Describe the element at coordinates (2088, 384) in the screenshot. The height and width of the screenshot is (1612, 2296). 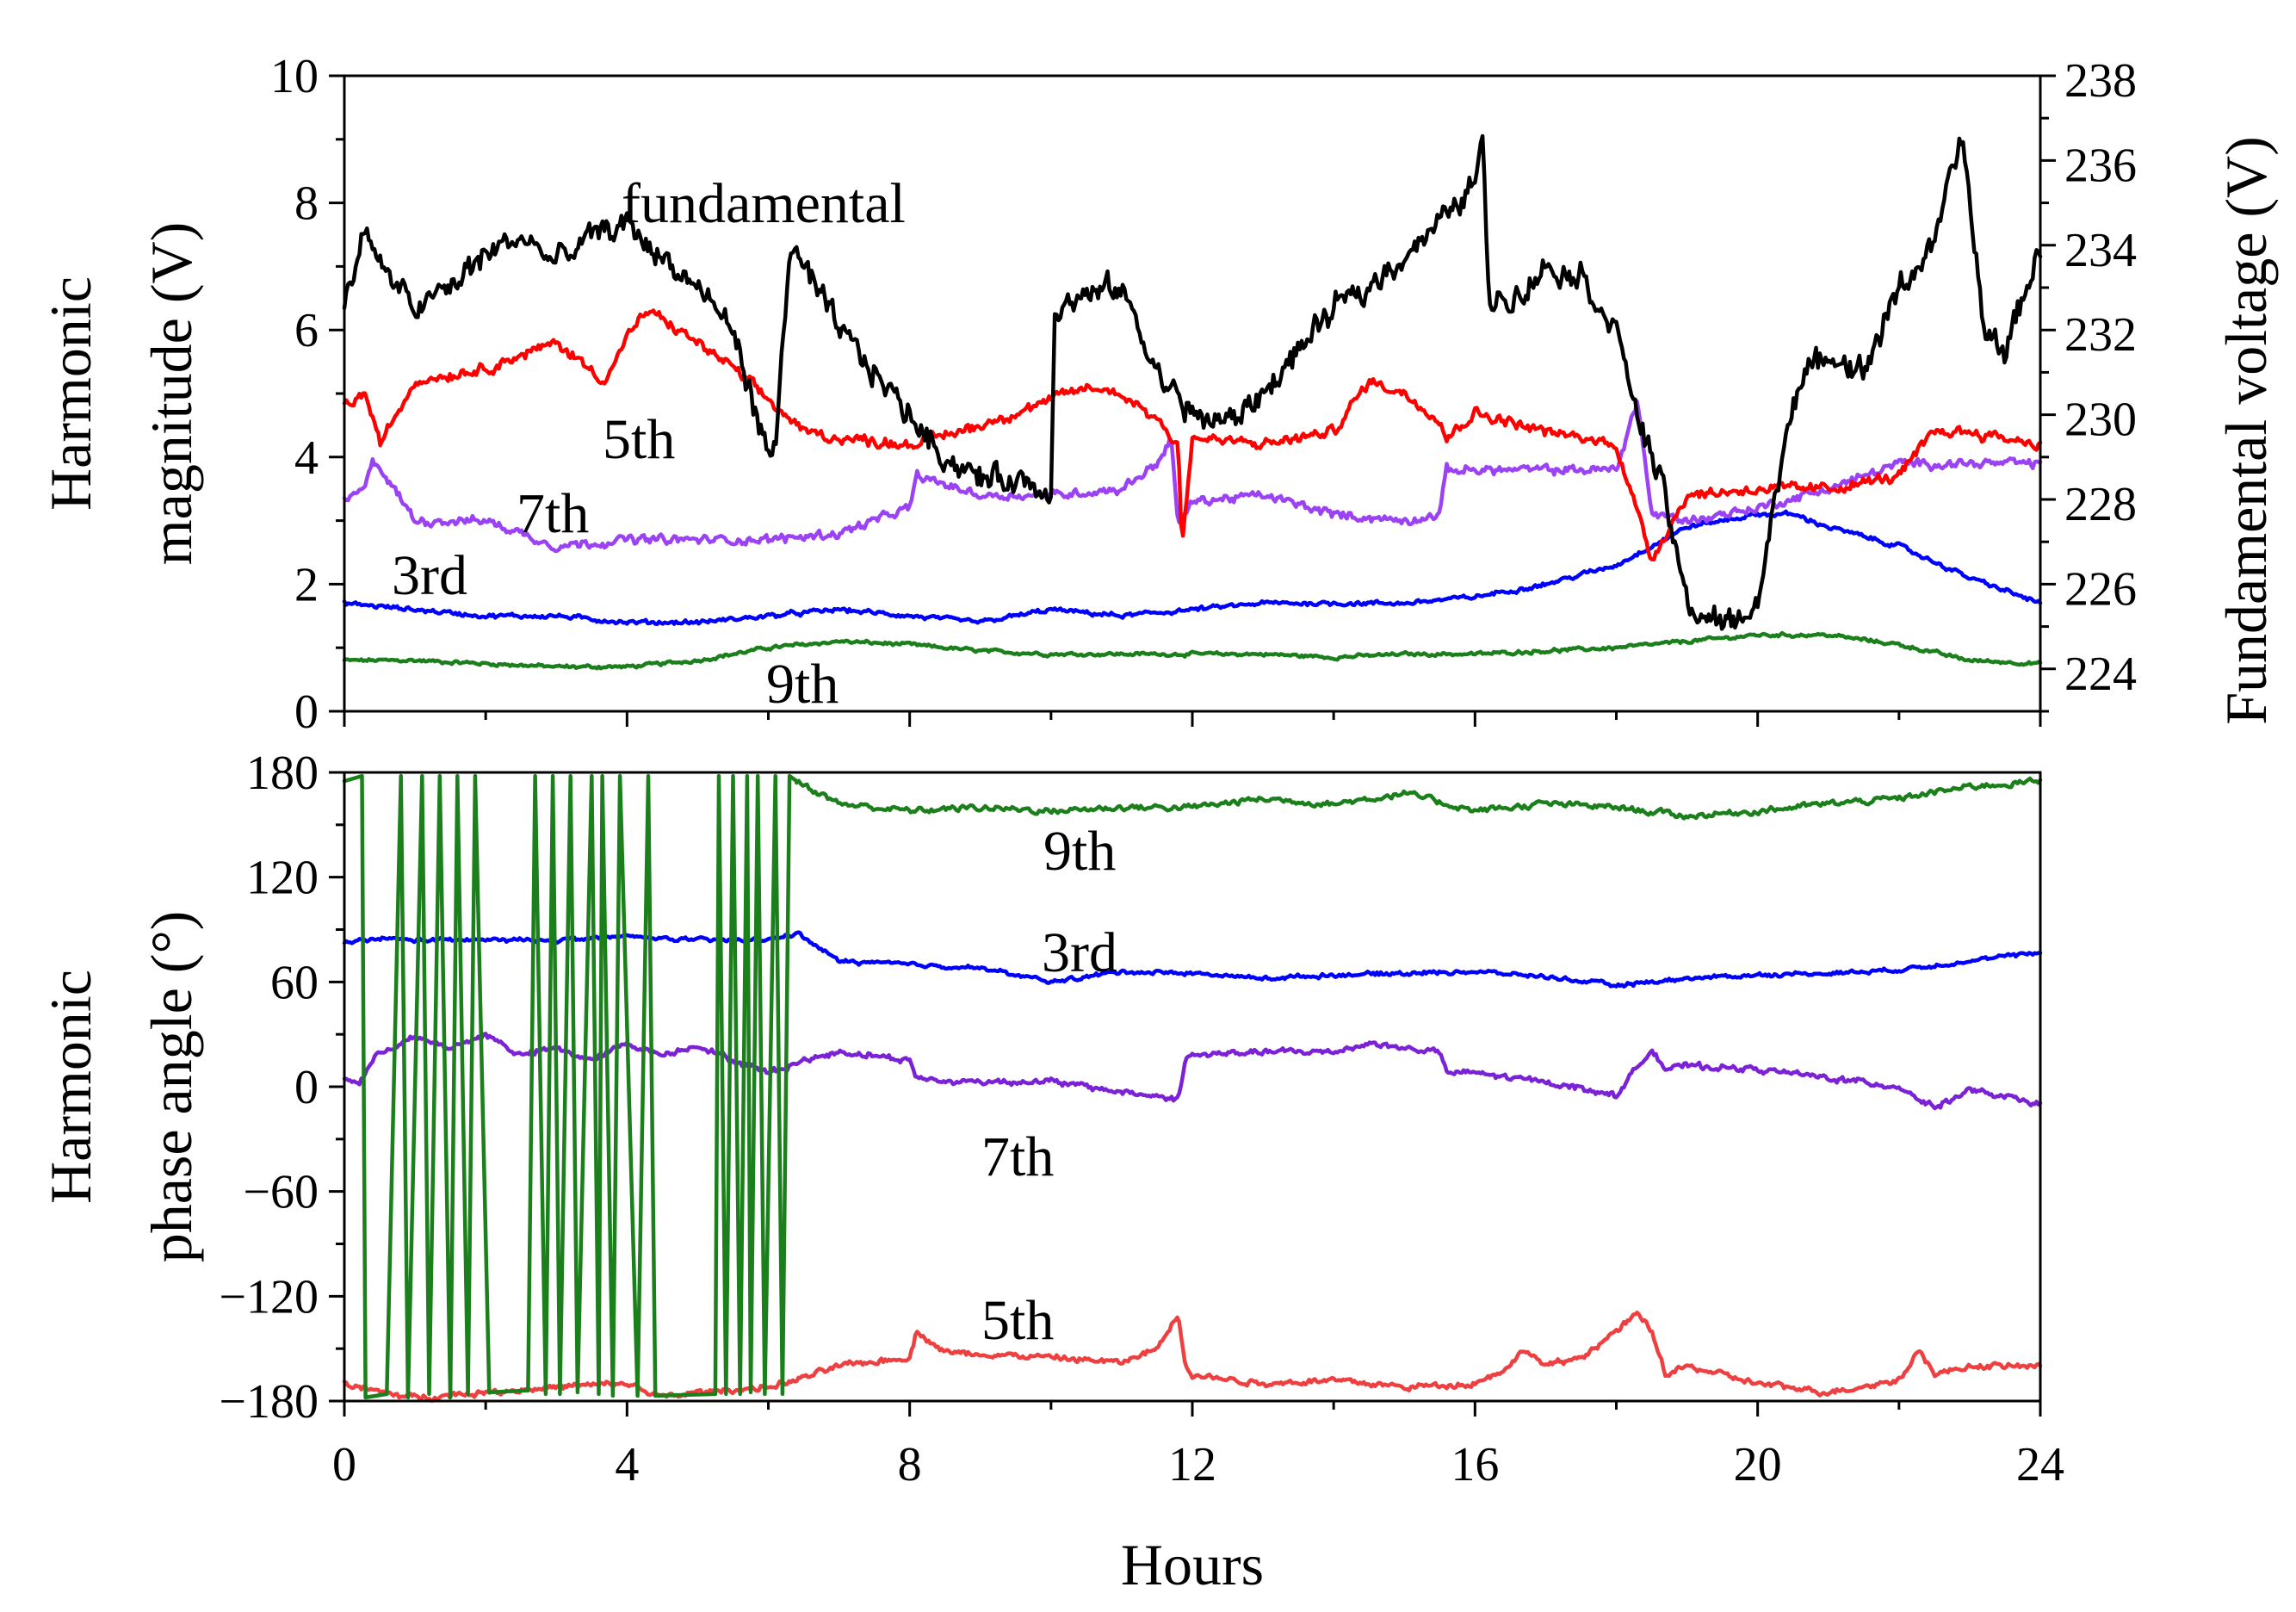
I see `top-right-axis-ticks: 224 226 228 230 232 234 236 238` at that location.